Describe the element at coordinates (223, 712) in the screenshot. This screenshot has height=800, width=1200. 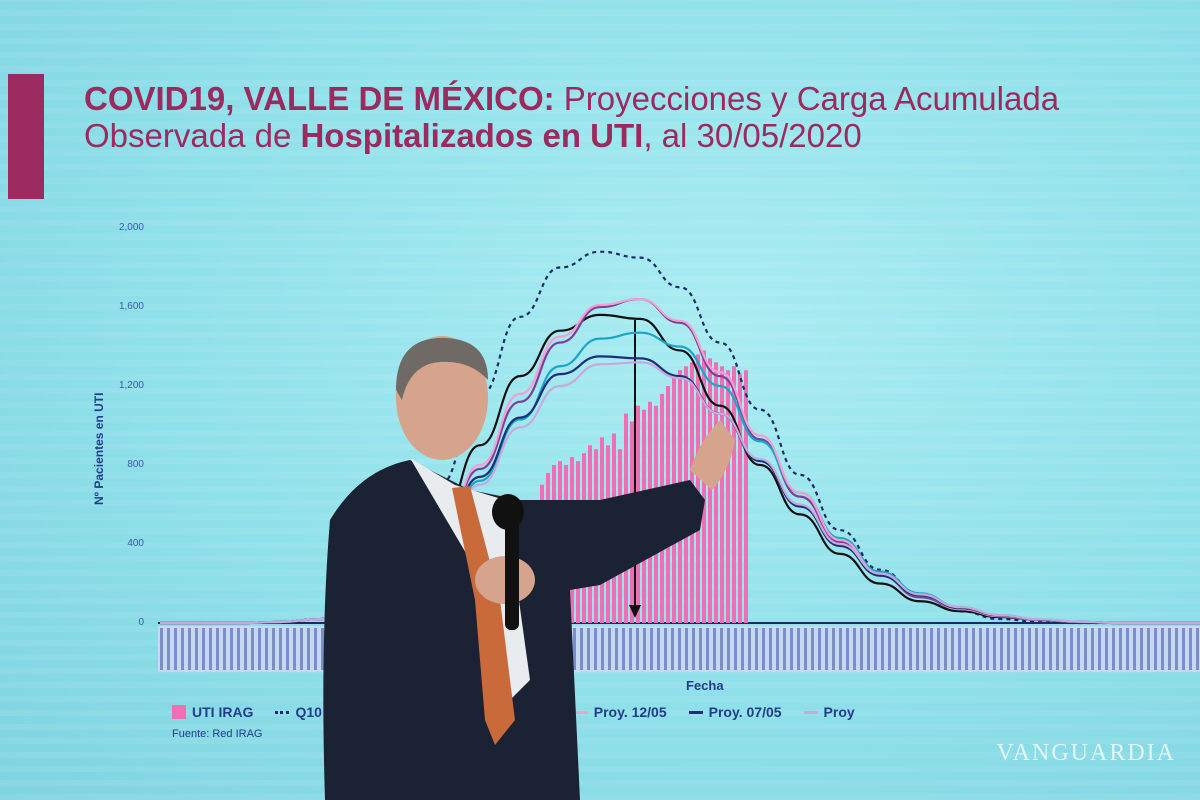
I see `legend-label: UTI IRAG` at that location.